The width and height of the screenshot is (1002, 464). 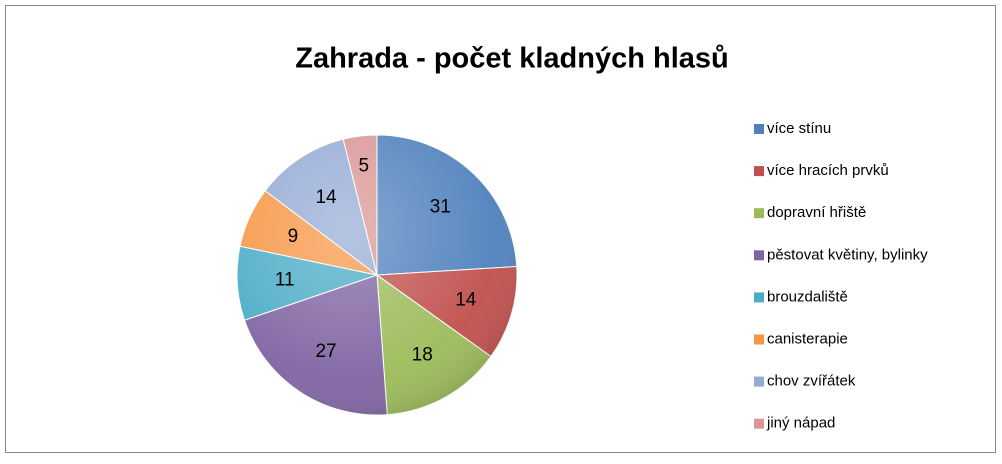 I want to click on legend-label: více hracích prvků, so click(x=828, y=170).